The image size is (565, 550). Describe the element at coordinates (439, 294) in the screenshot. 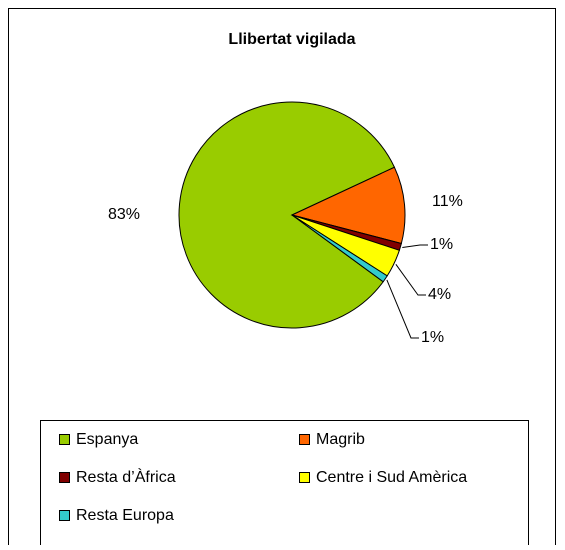

I see `data-label: 4%` at that location.